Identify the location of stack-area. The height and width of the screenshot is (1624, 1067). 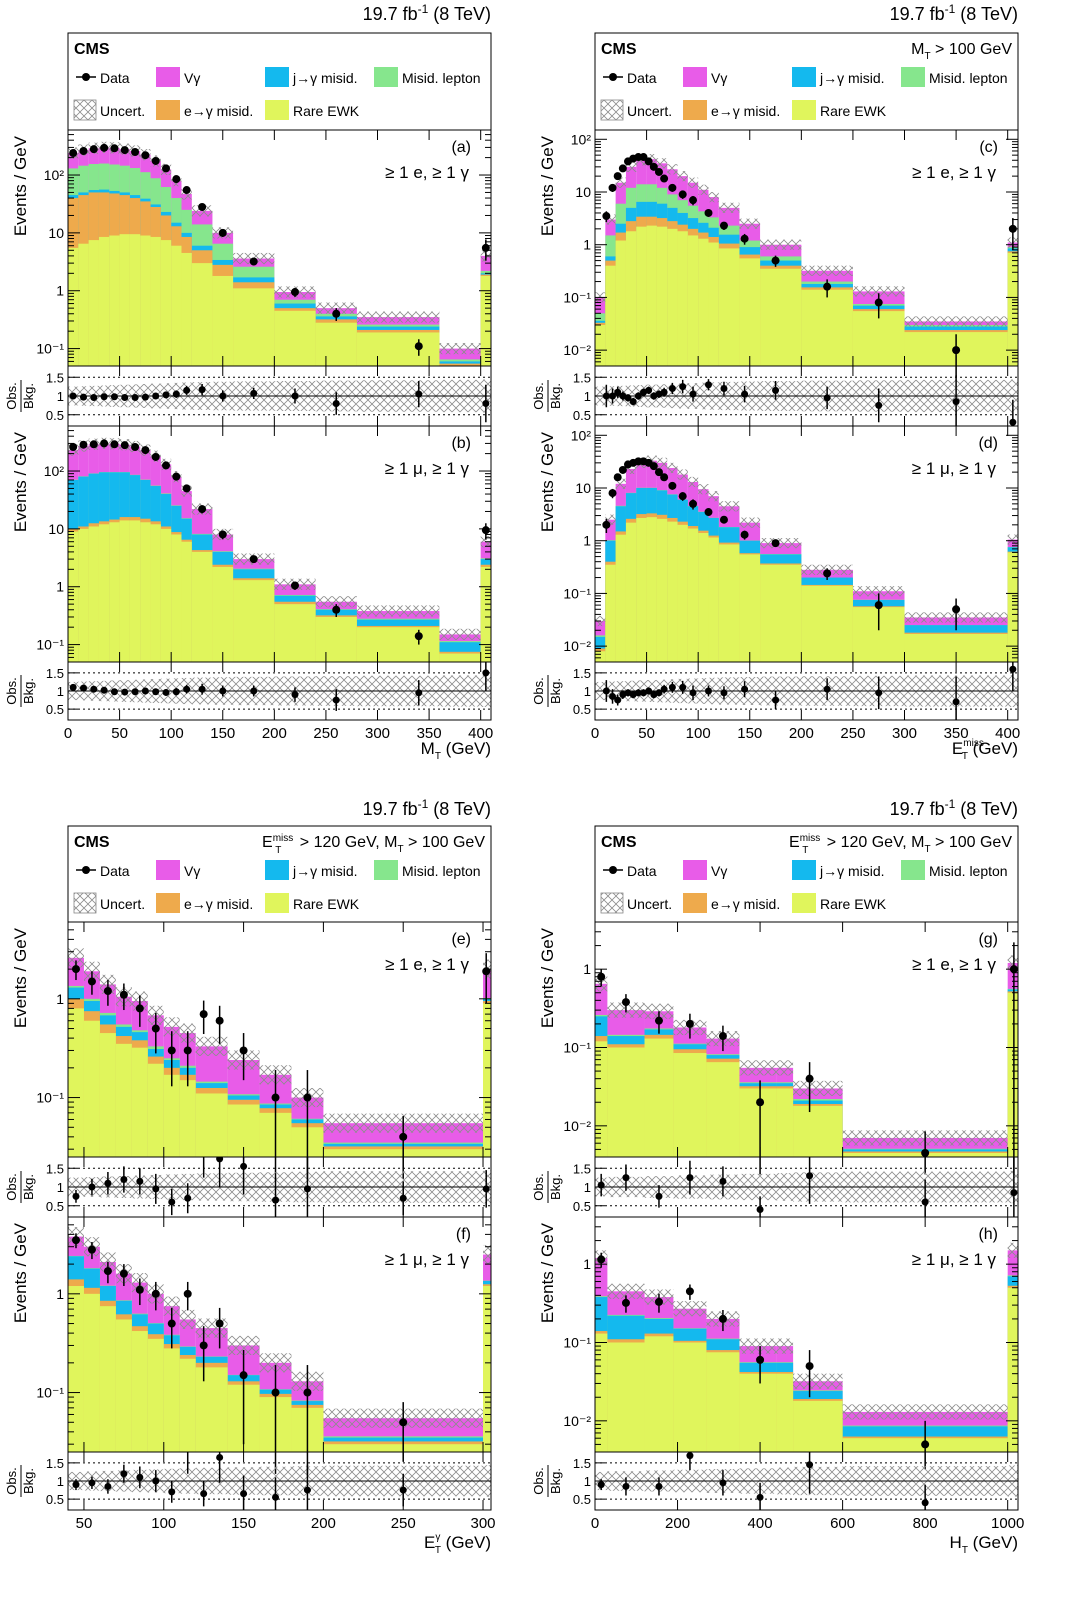
(806, 260).